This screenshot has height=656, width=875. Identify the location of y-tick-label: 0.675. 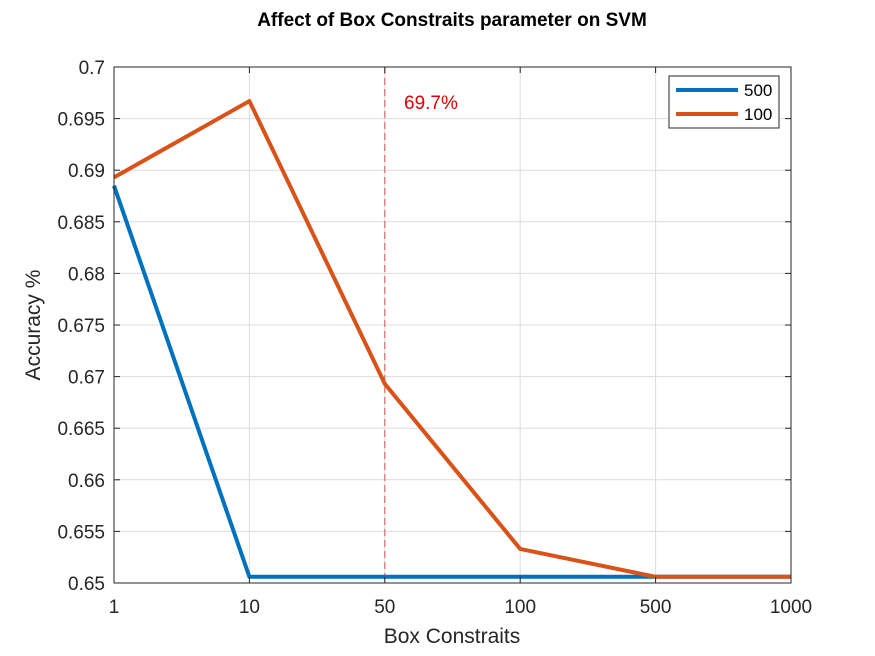
(81, 326).